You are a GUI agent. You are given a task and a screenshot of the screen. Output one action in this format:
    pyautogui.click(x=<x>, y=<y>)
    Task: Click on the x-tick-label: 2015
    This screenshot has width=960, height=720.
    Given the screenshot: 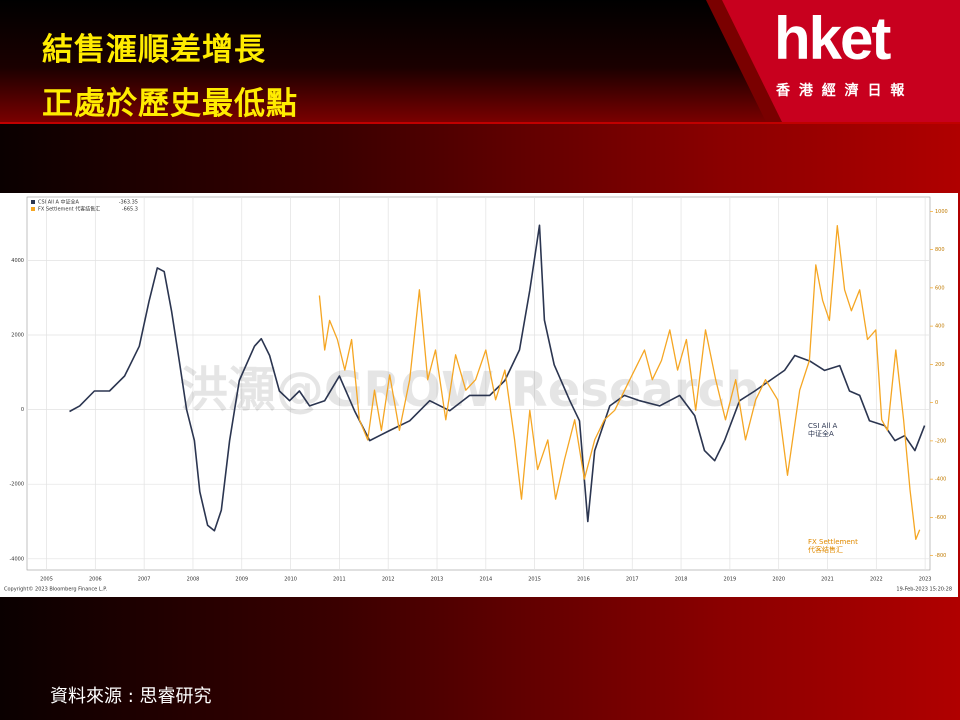 What is the action you would take?
    pyautogui.click(x=534, y=580)
    